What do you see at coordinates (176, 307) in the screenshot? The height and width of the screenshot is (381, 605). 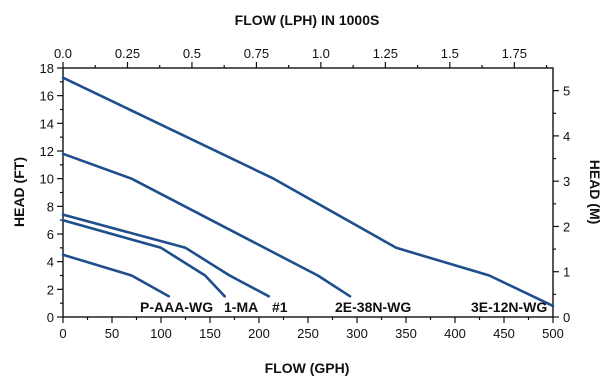 I see `series-label-p-aaa-wg: P-AAA-WG` at bounding box center [176, 307].